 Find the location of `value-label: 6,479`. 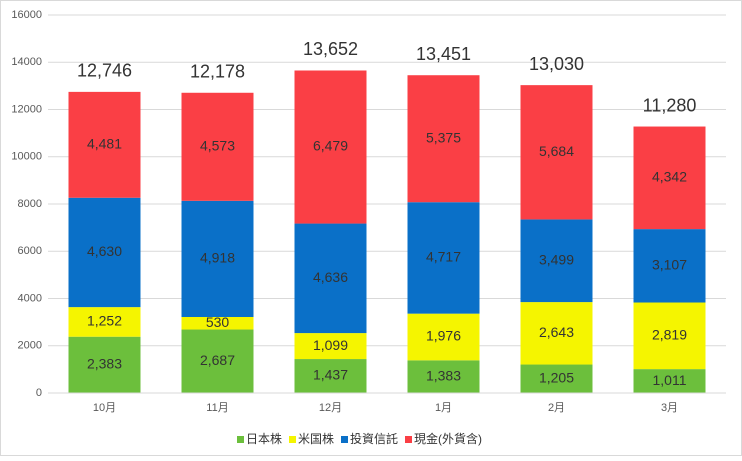

value-label: 6,479 is located at coordinates (330, 146).